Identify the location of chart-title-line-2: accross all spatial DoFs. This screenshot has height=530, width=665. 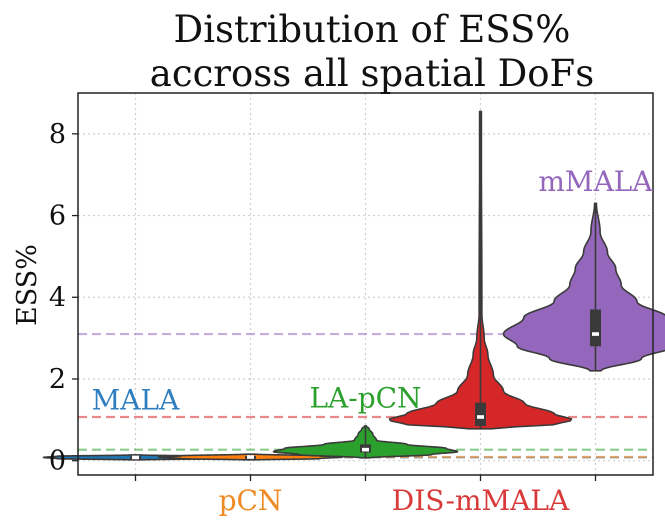
(372, 73).